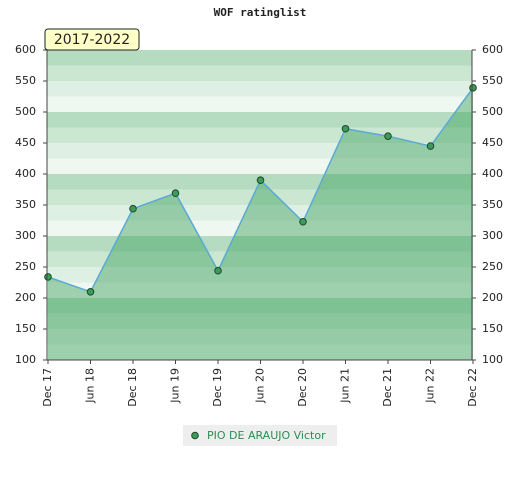 Image resolution: width=520 pixels, height=484 pixels. What do you see at coordinates (90, 386) in the screenshot?
I see `x-tick-label: Jun 18` at bounding box center [90, 386].